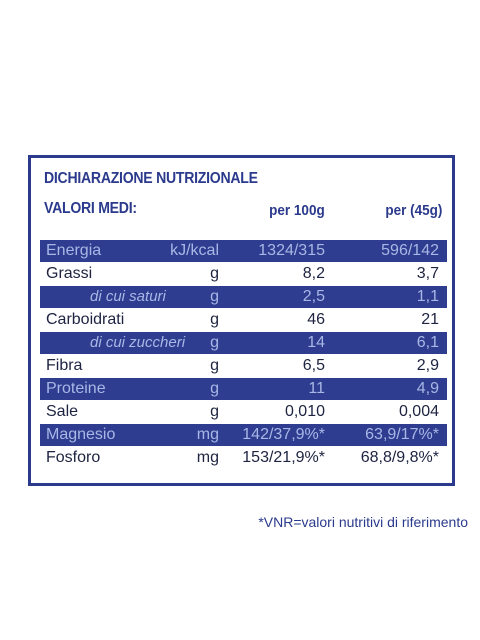 The height and width of the screenshot is (640, 480). Describe the element at coordinates (243, 343) in the screenshot. I see `table-row: di cui zuccheri g 14 6,1` at that location.